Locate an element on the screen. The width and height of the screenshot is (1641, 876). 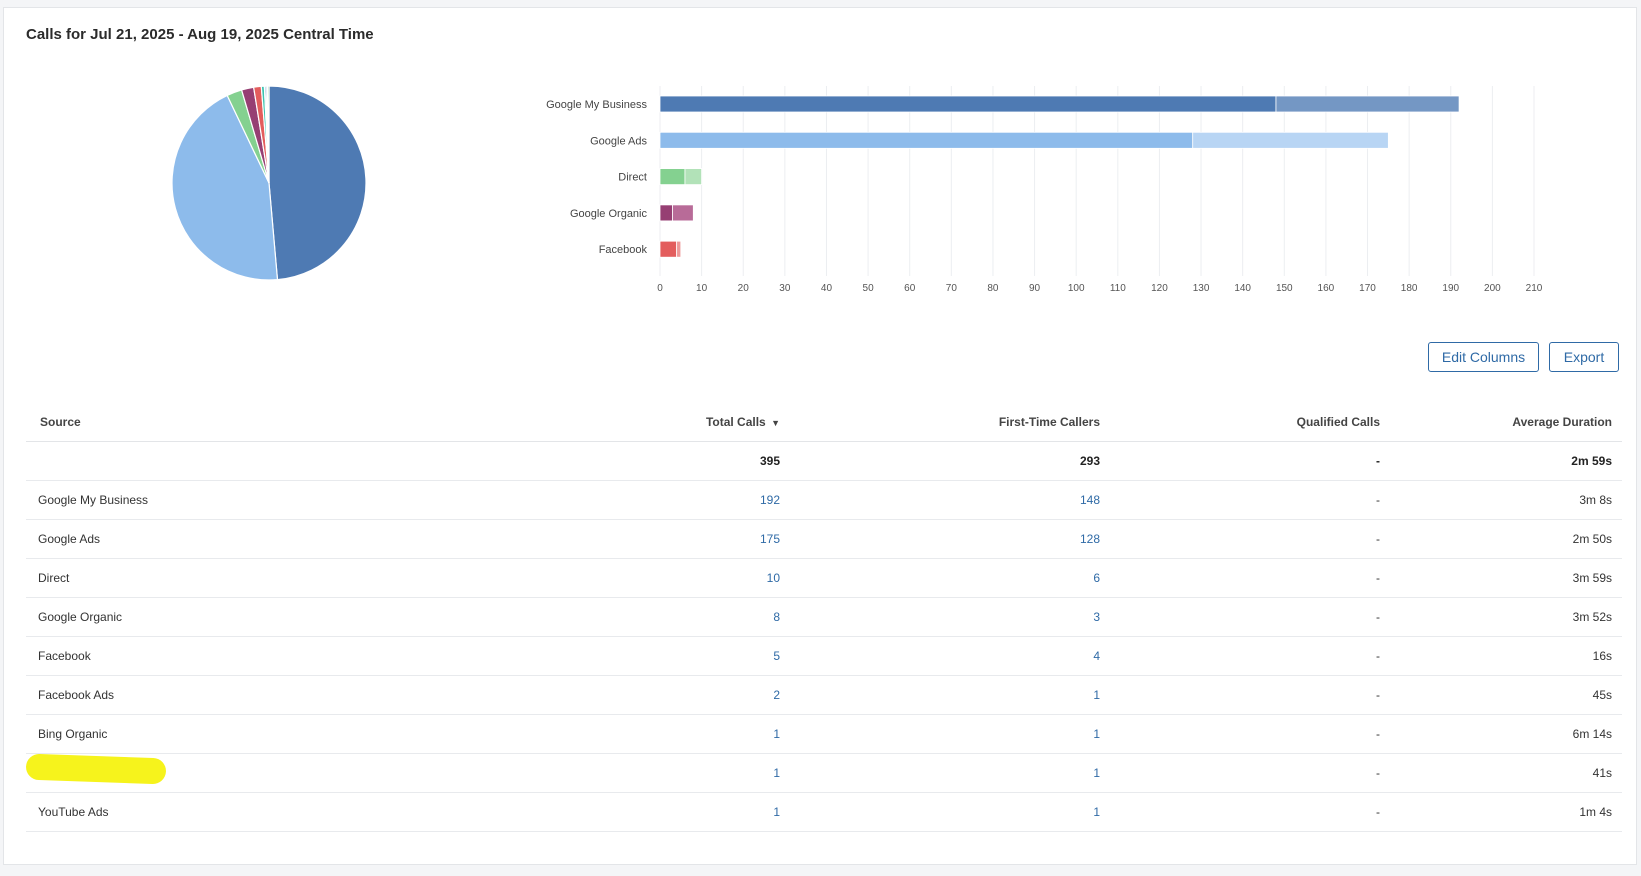
x-tick-label: 60 is located at coordinates (910, 288).